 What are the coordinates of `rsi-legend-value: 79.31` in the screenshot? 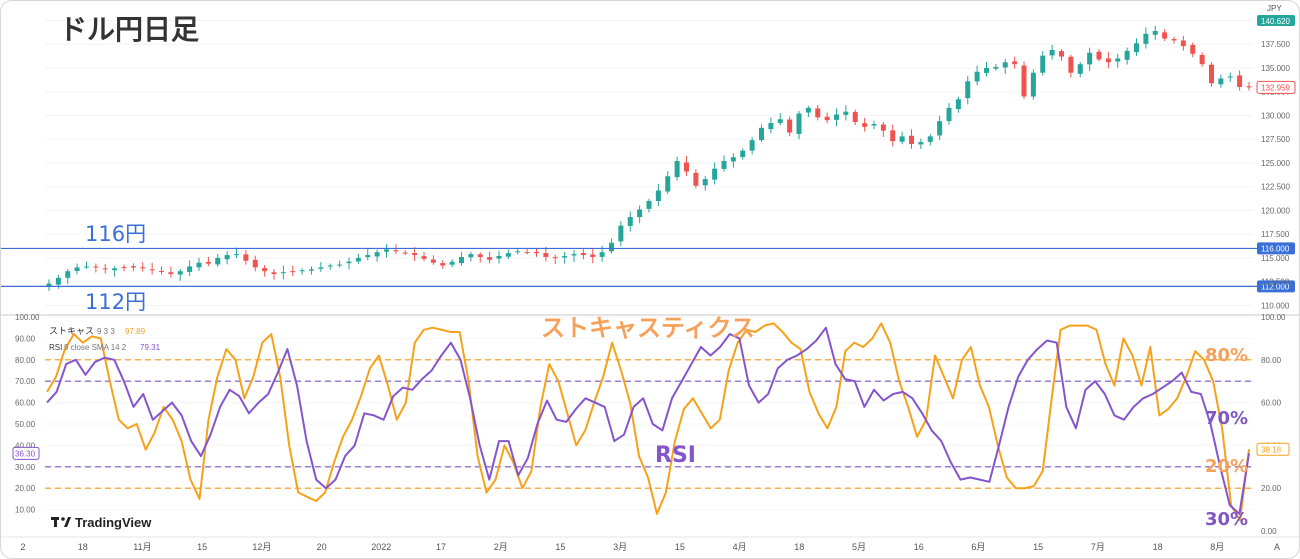 It's located at (150, 347).